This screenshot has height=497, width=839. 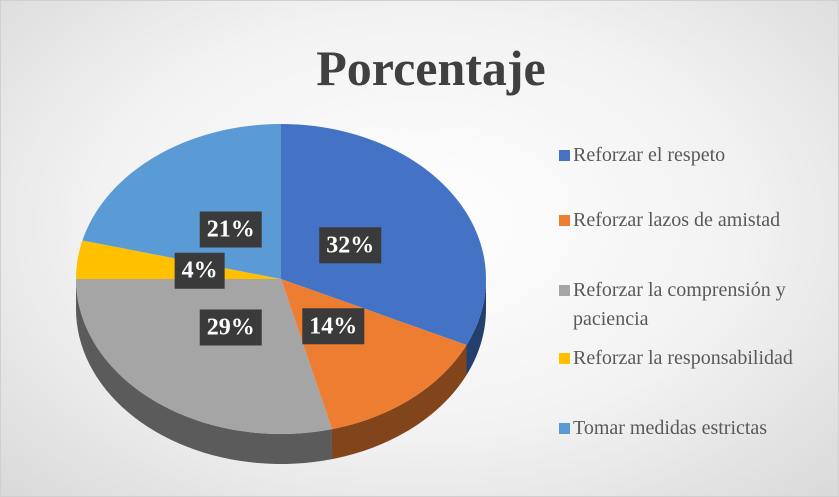 I want to click on data-label: 4%, so click(x=200, y=271).